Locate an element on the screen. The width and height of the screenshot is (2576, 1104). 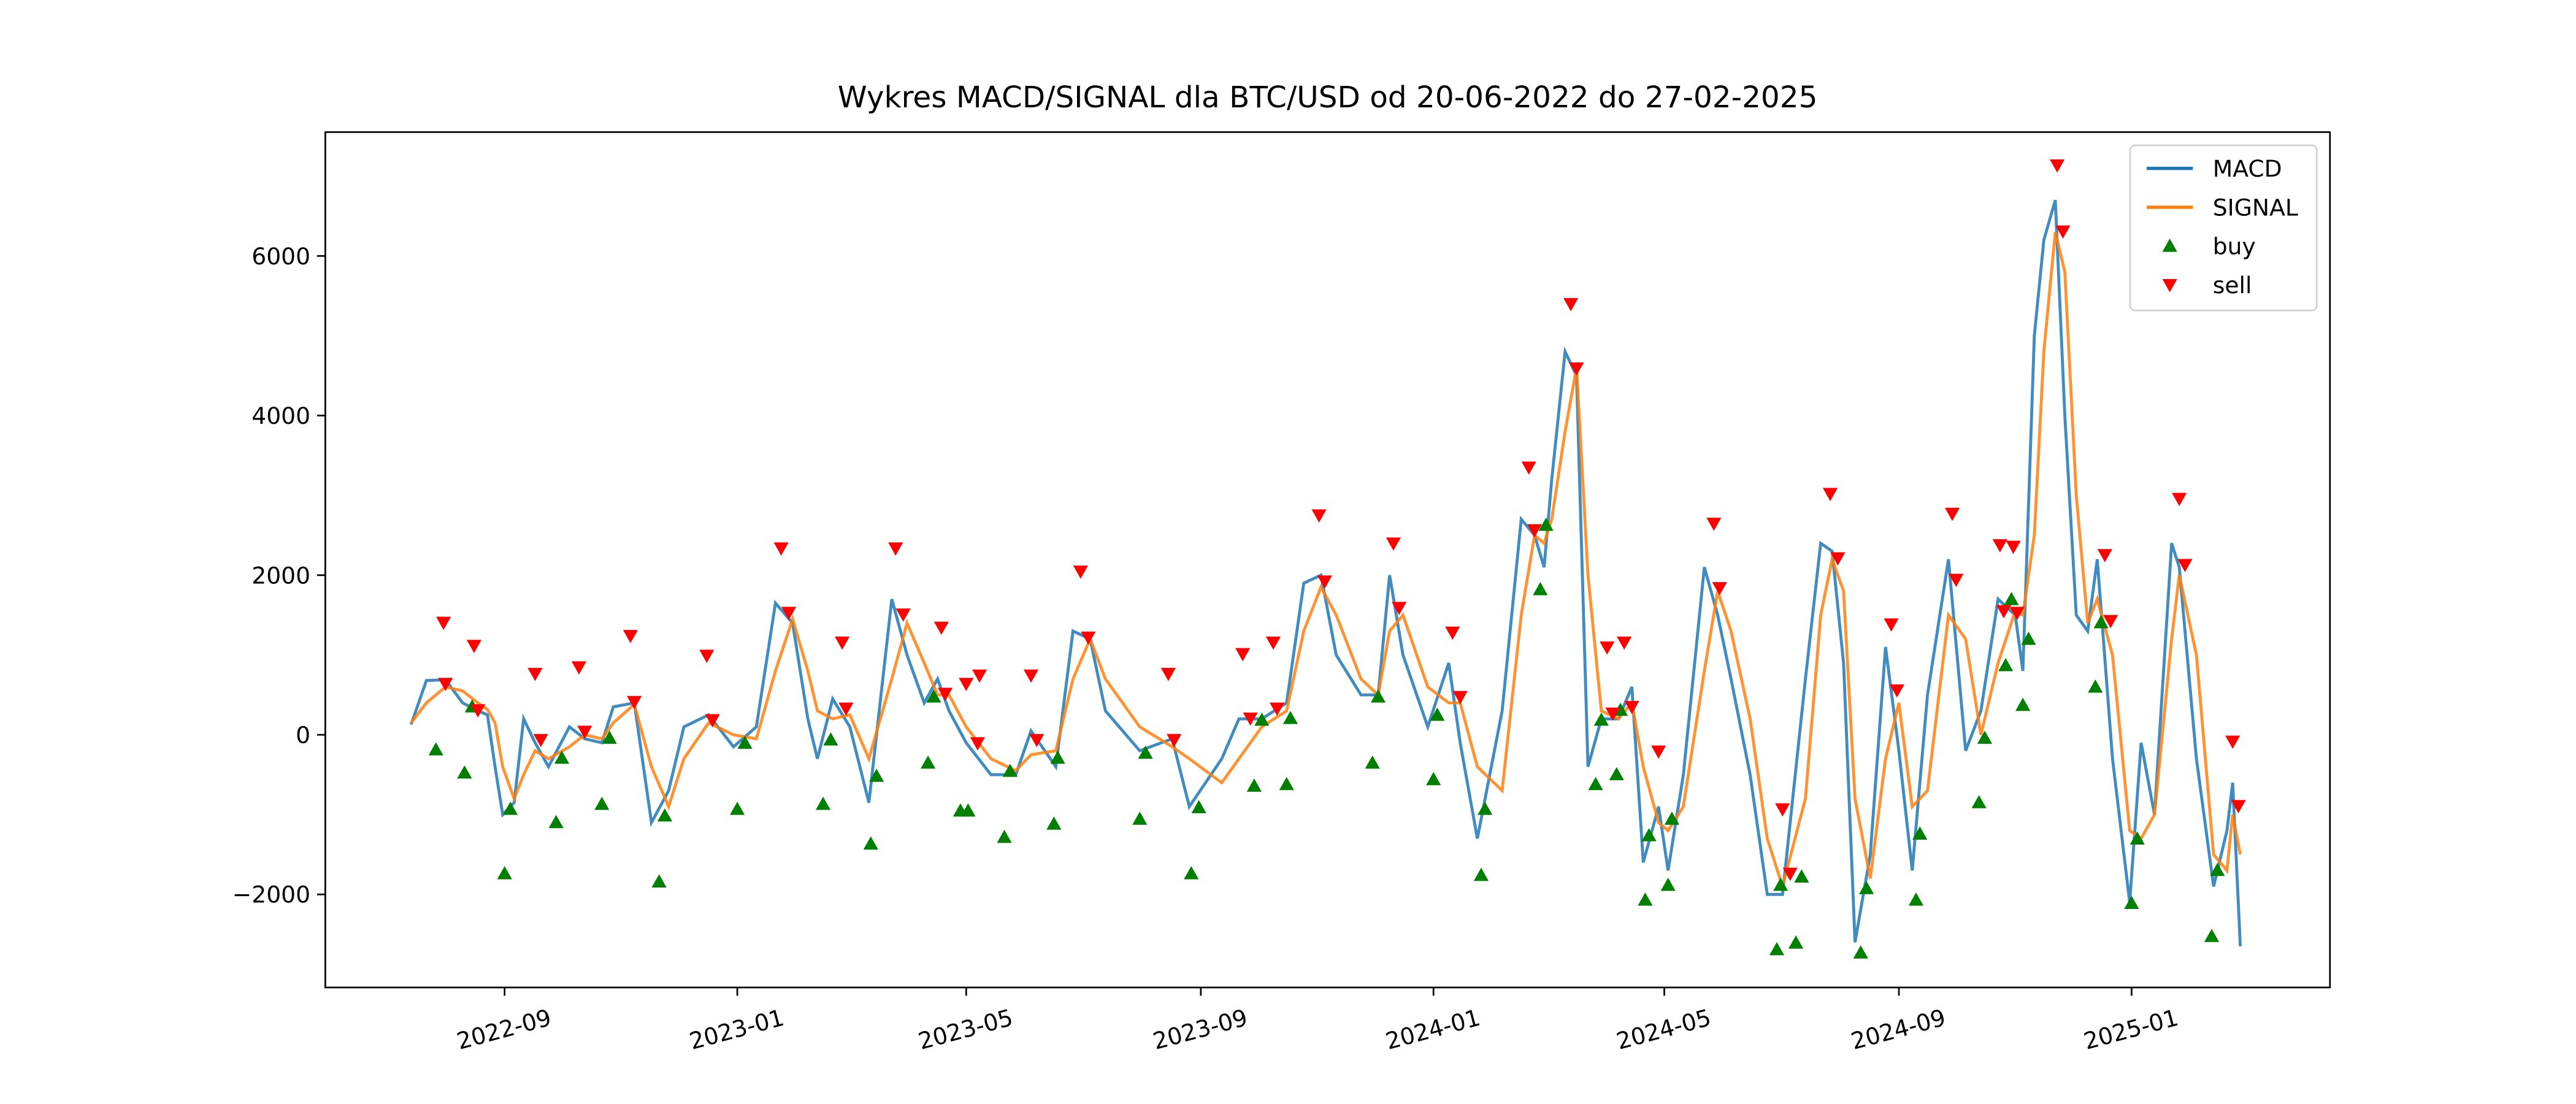
y-tick-label: 0 is located at coordinates (303, 735).